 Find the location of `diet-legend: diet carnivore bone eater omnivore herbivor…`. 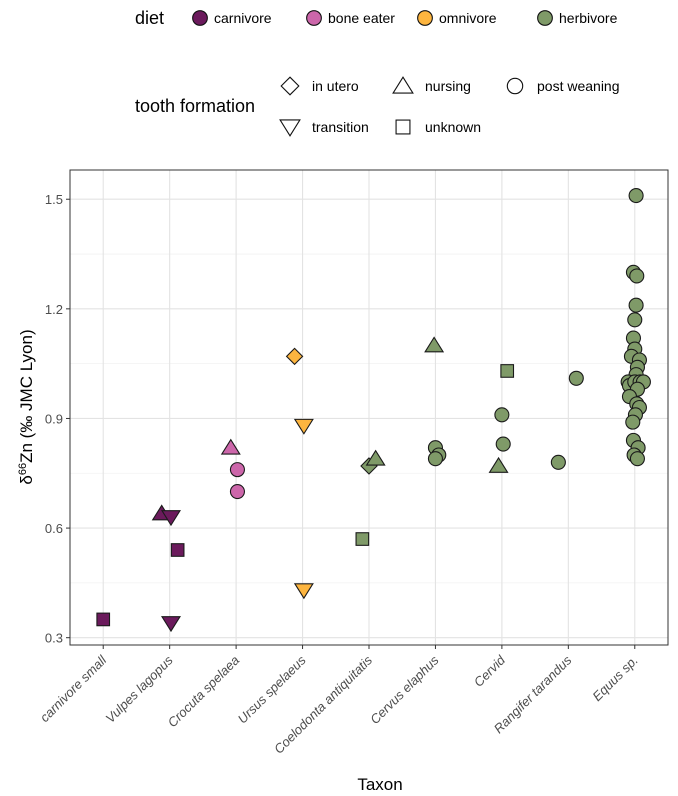

diet-legend: diet carnivore bone eater omnivore herbivor… is located at coordinates (376, 18).